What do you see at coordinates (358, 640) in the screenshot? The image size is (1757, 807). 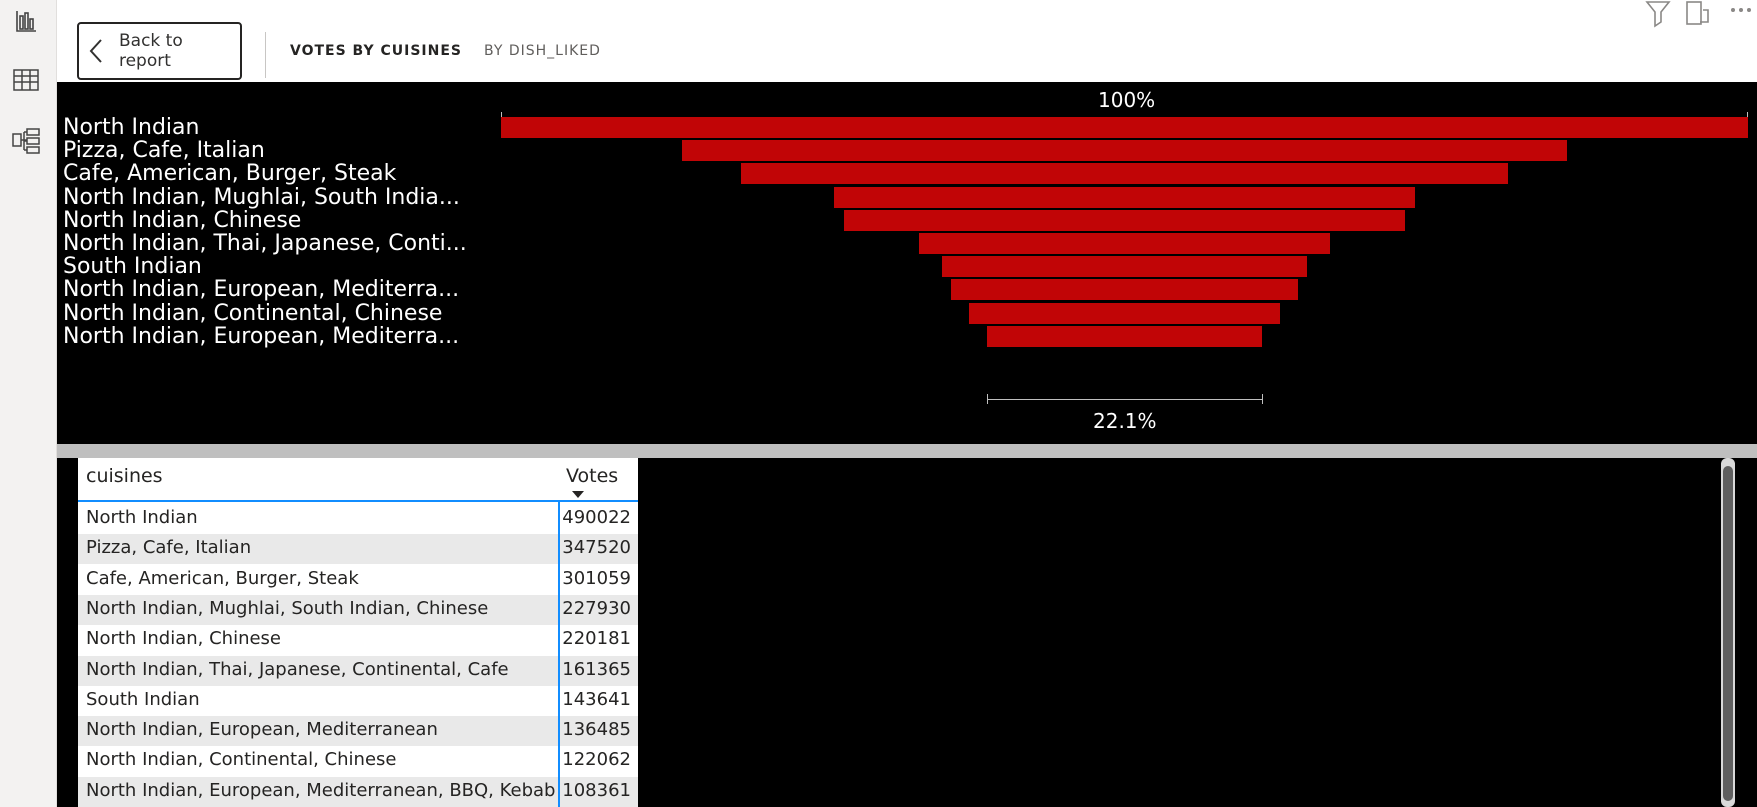 I see `table-row: North Indian, Chinese 220181` at bounding box center [358, 640].